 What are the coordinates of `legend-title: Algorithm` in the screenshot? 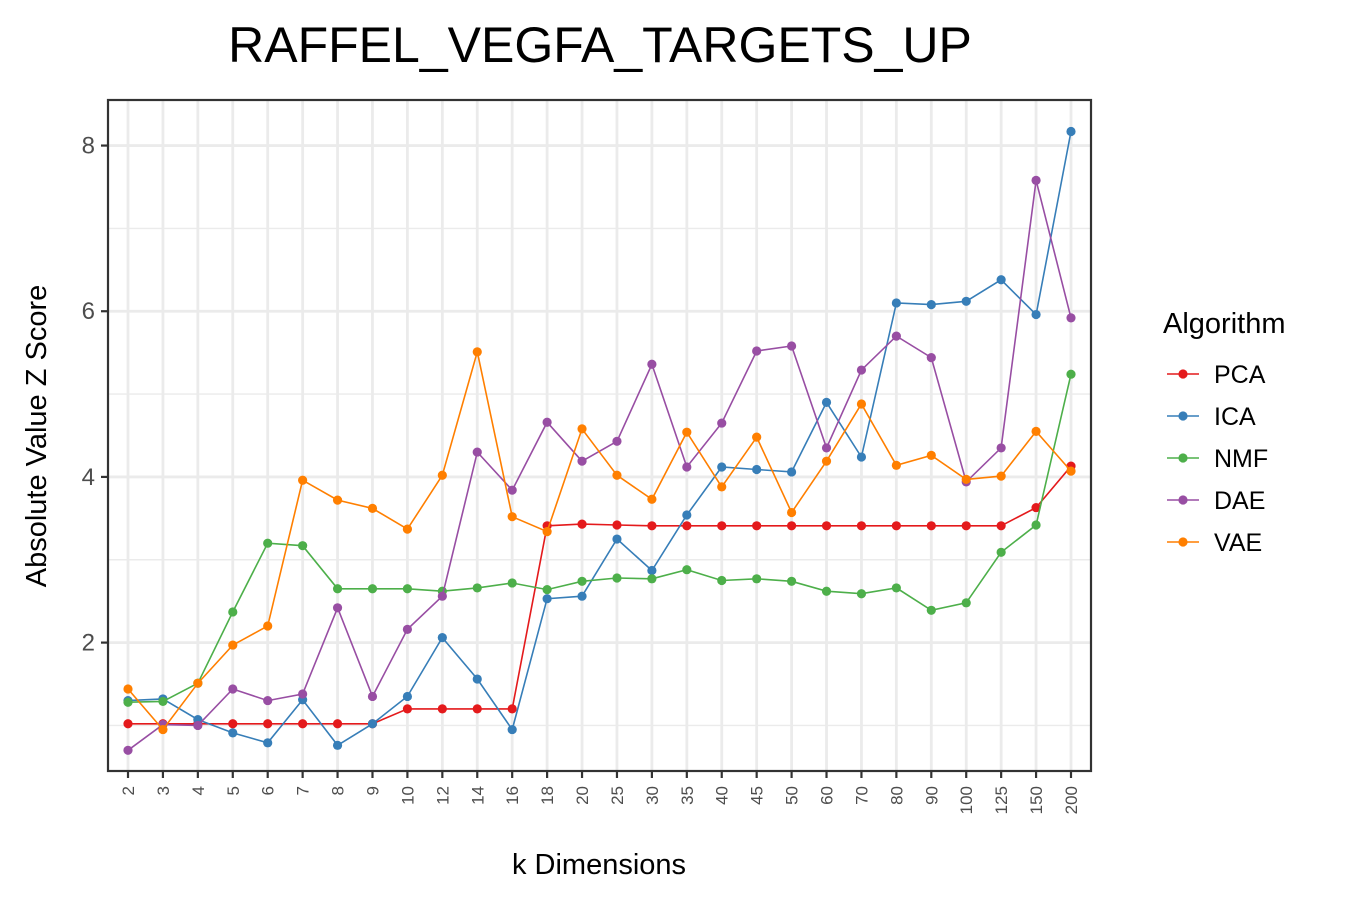 It's located at (1224, 324).